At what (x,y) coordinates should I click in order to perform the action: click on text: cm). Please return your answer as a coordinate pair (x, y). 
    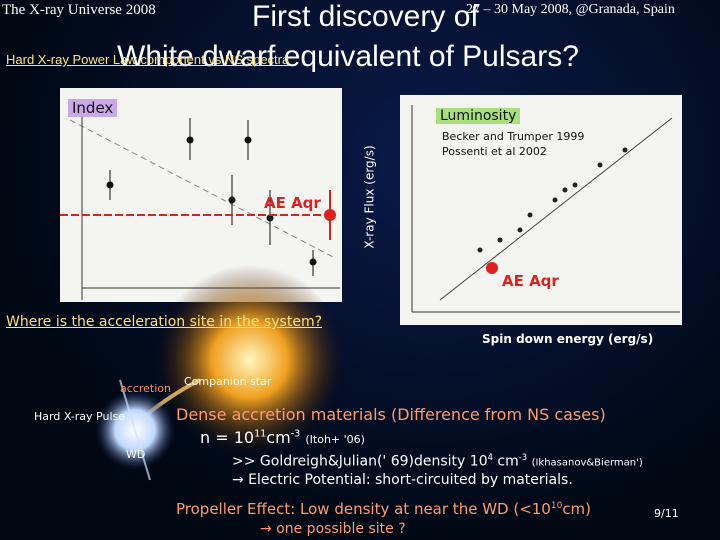
    Looking at the image, I should click on (577, 509).